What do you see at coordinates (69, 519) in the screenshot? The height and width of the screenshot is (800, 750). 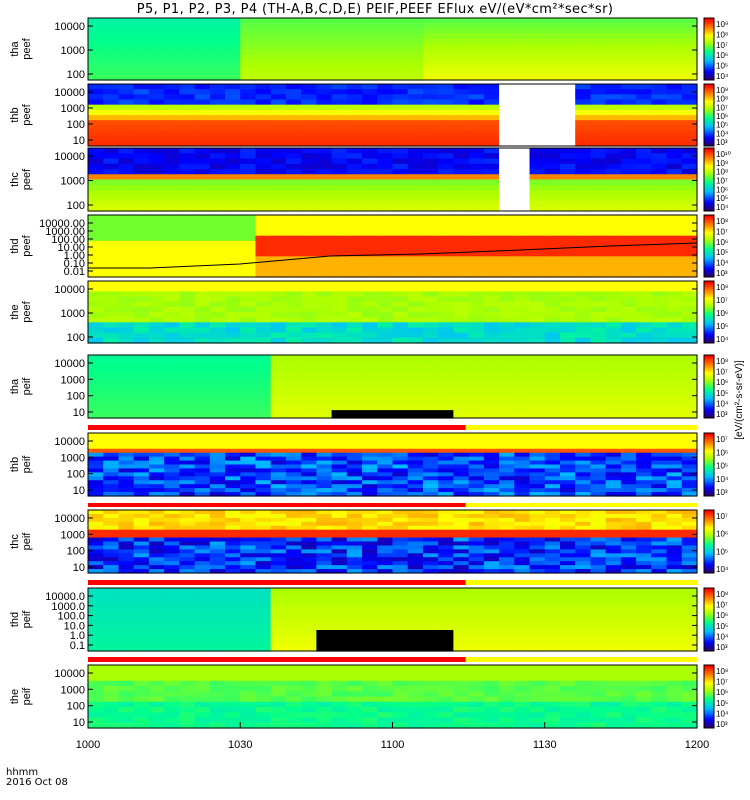 I see `y-tick-label: 10000` at bounding box center [69, 519].